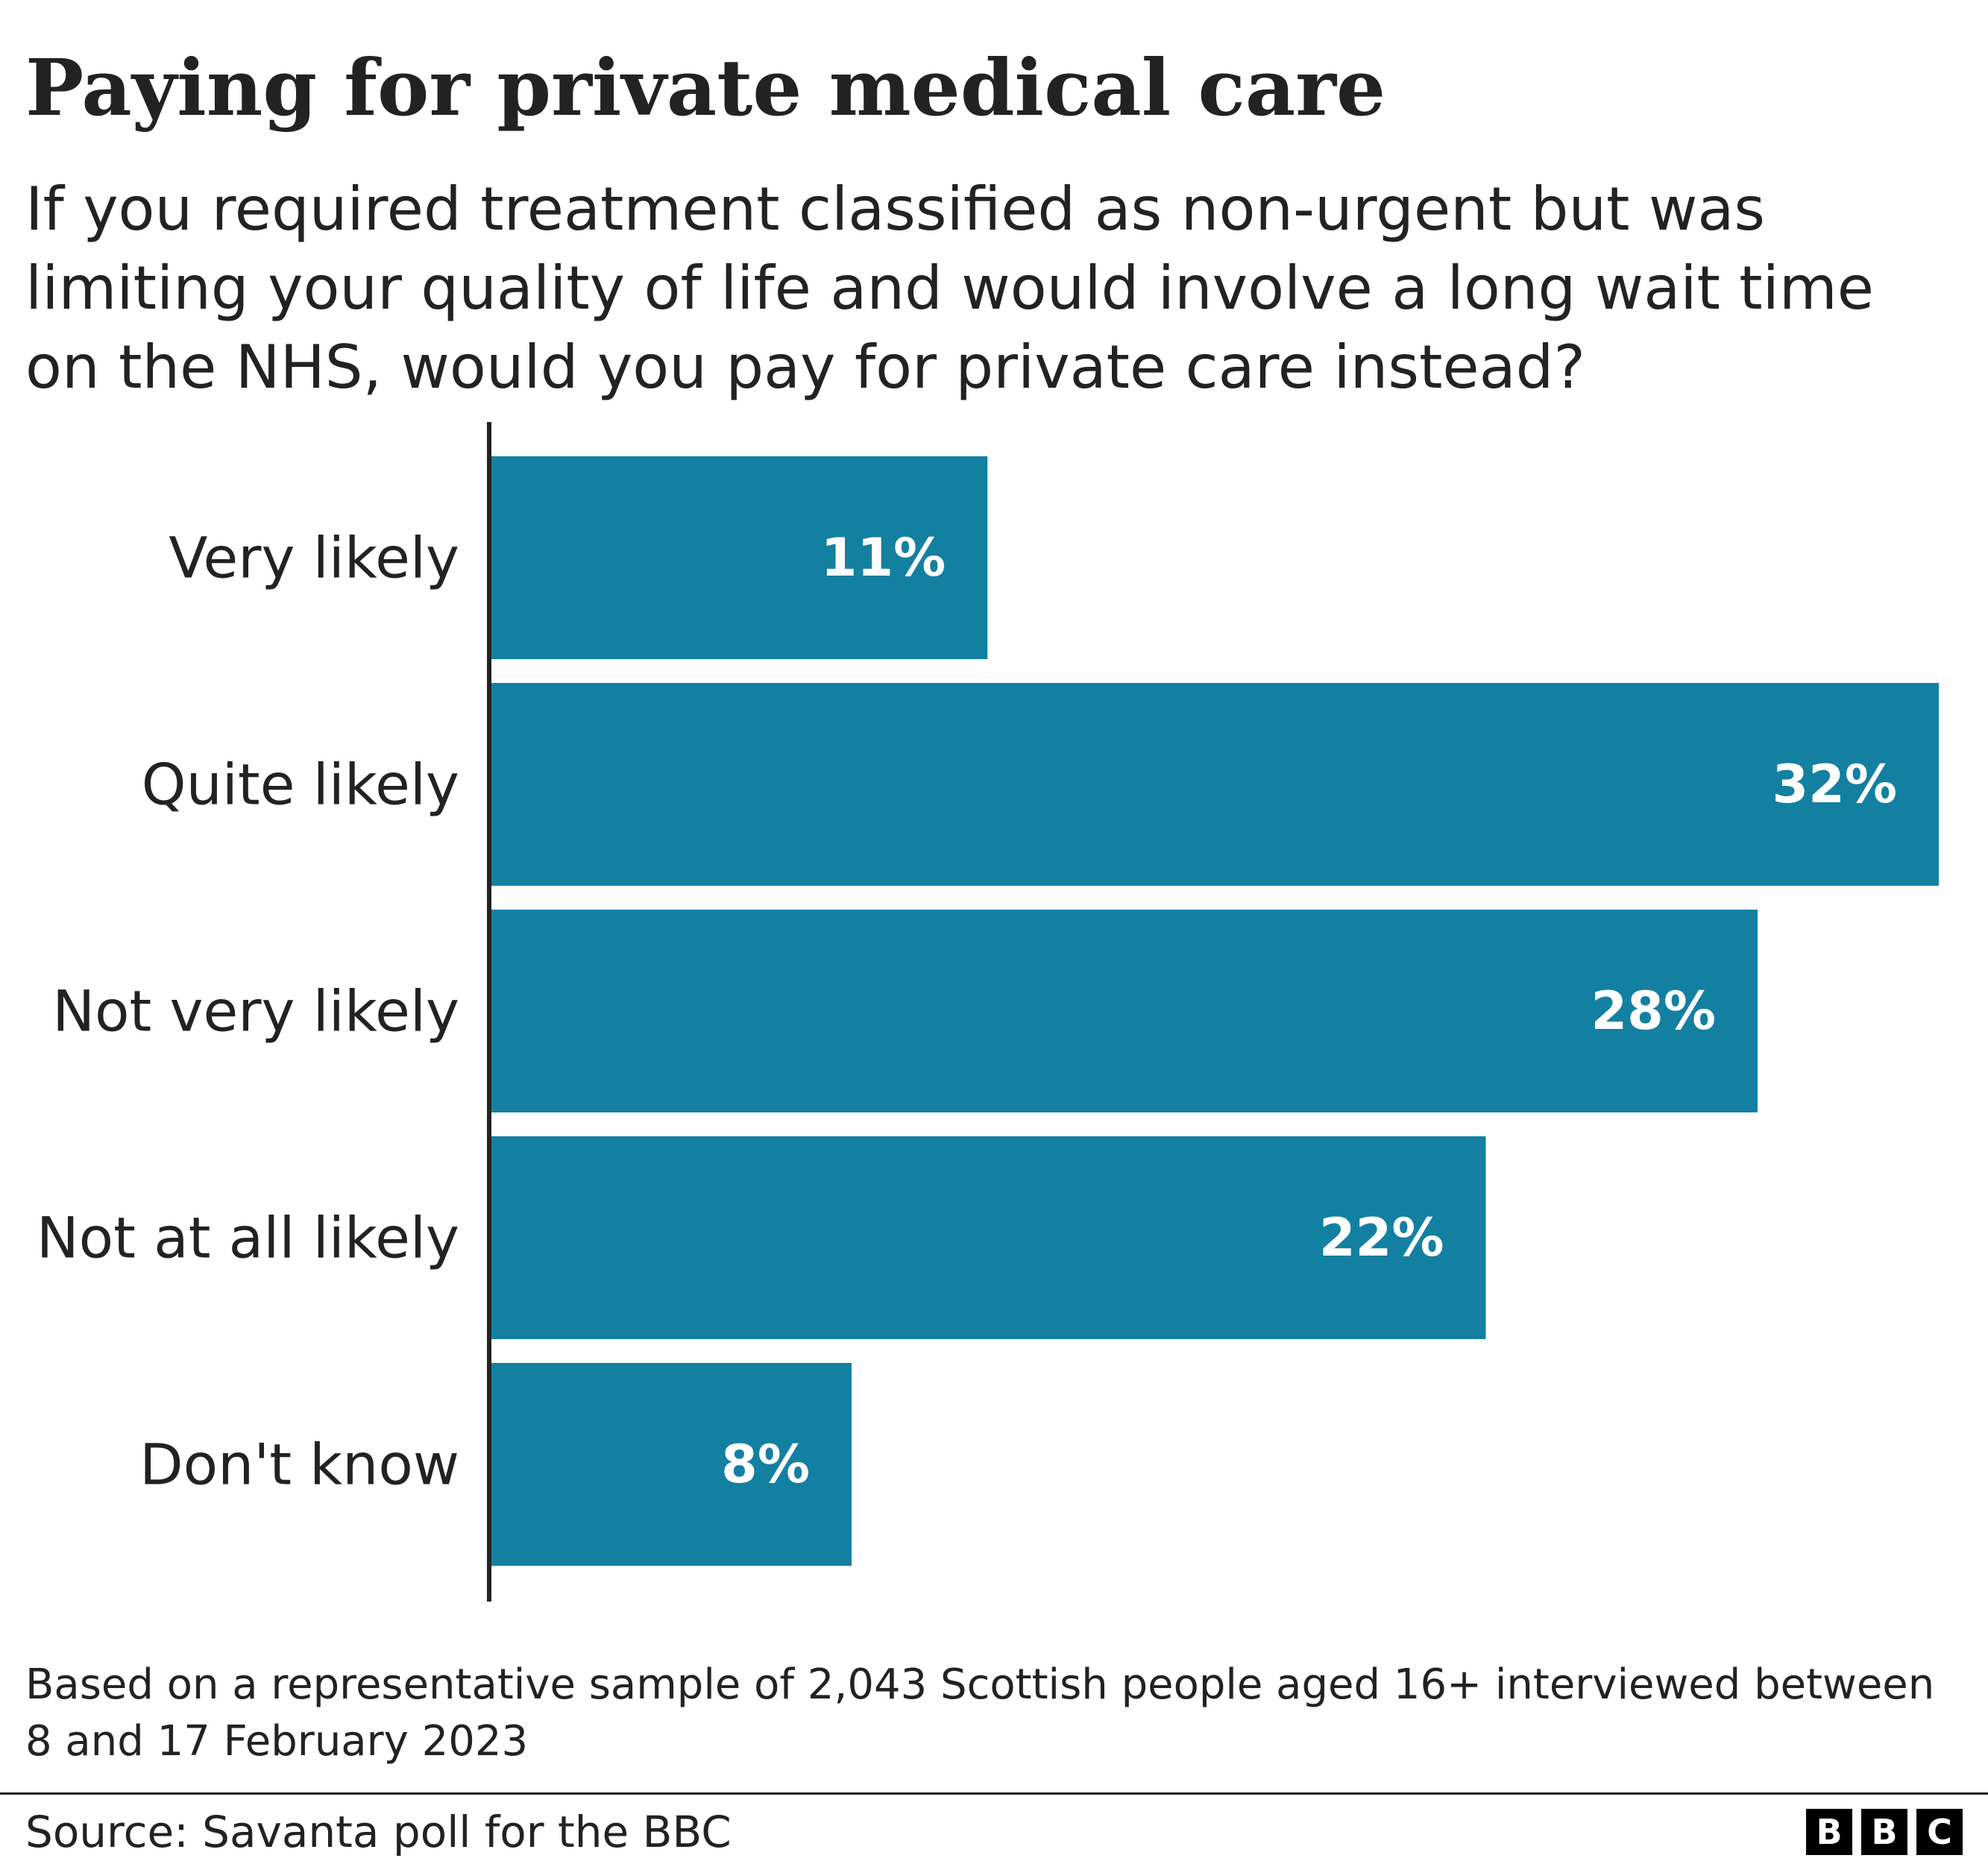  Describe the element at coordinates (255, 1011) in the screenshot. I see `category-label: Not very likely` at that location.